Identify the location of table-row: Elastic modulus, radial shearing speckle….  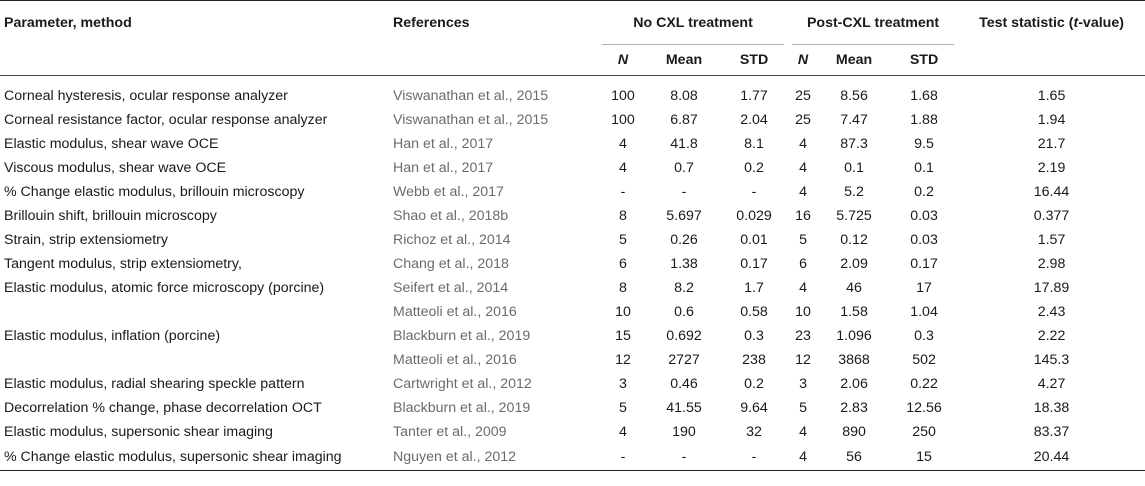
(572, 384).